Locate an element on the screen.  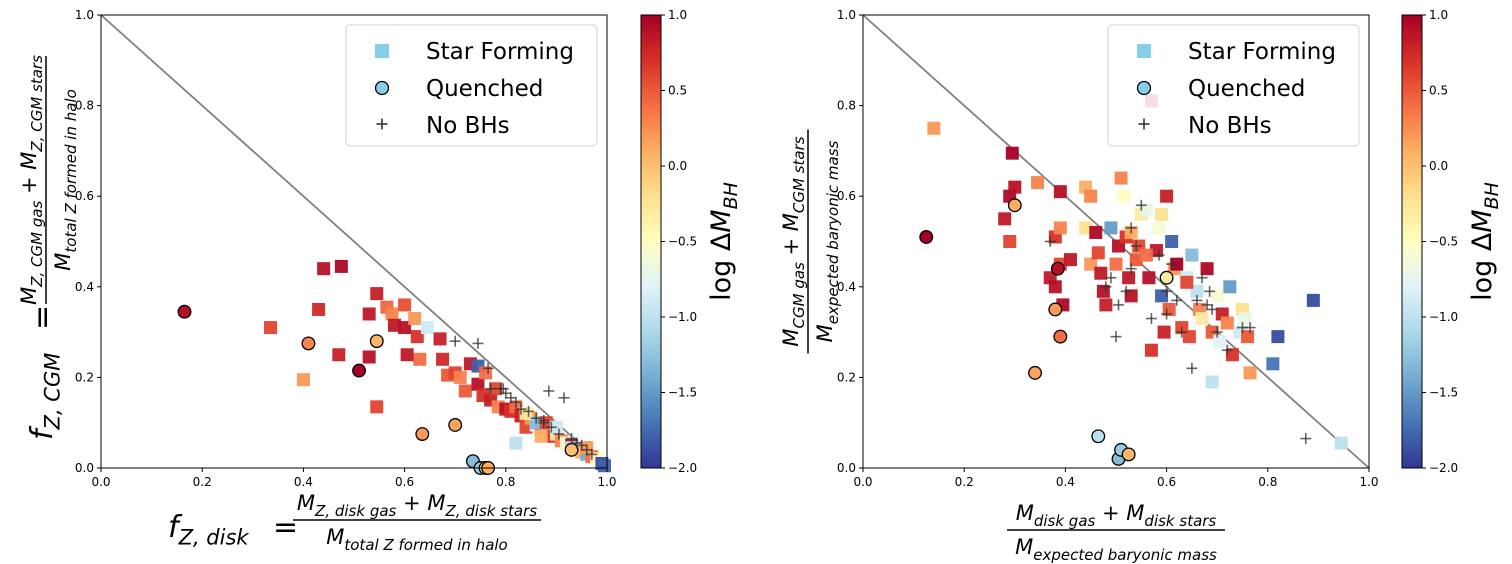
series-no-bhs is located at coordinates (1178, 322).